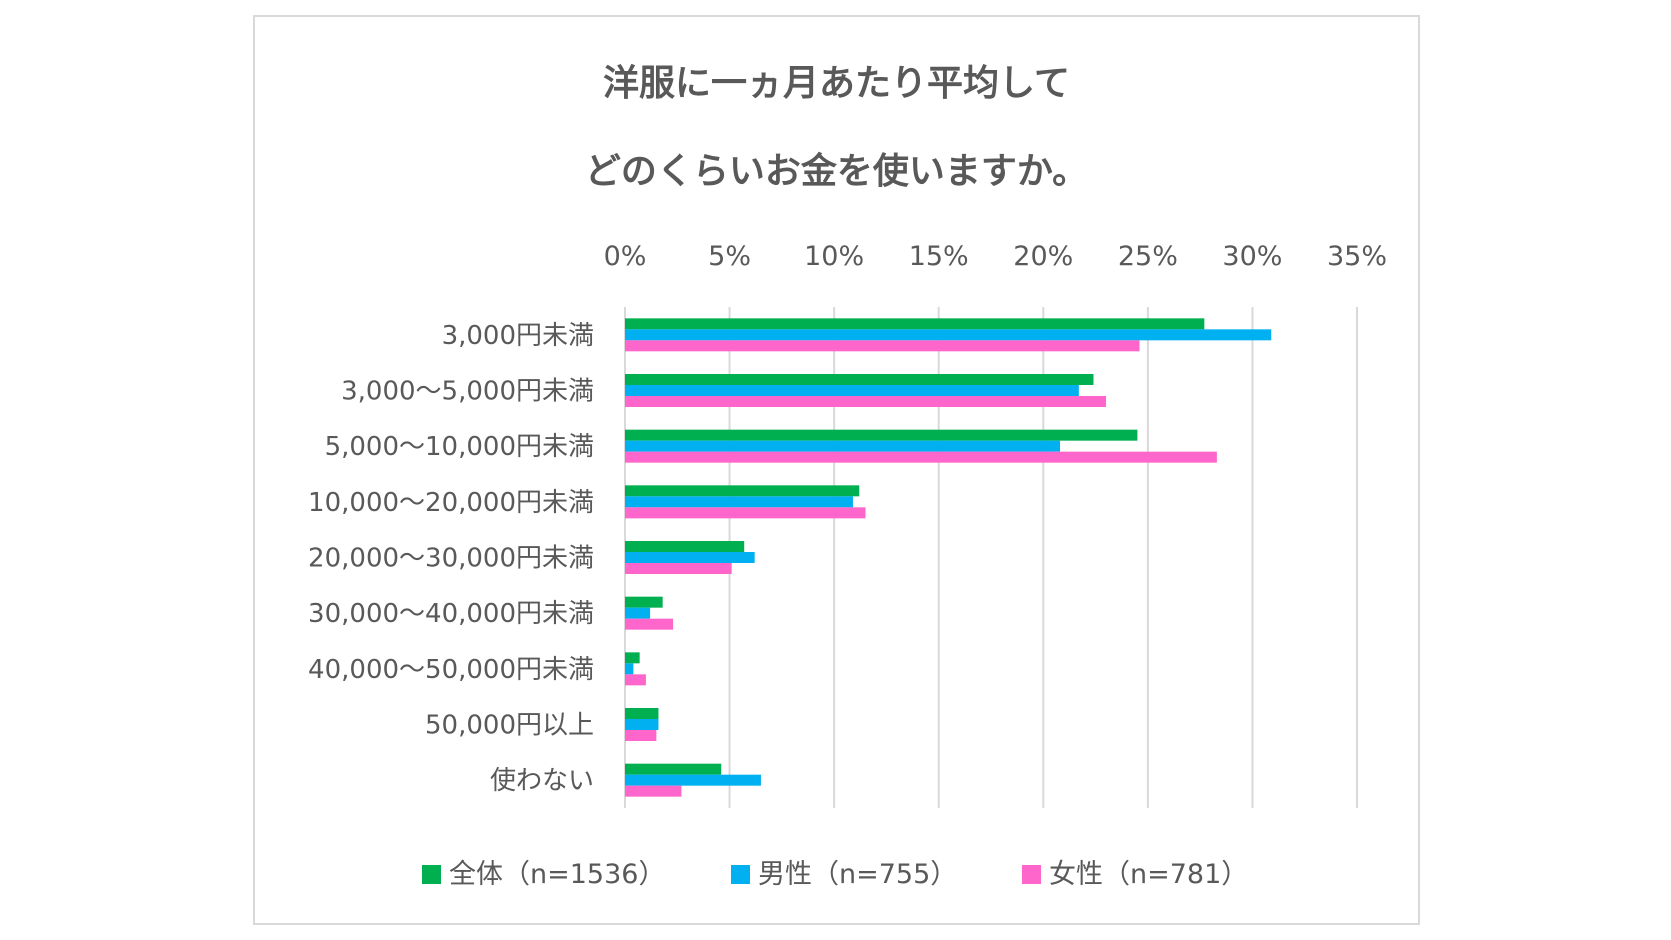  I want to click on category-label: 3,000～5,000円未満, so click(467, 392).